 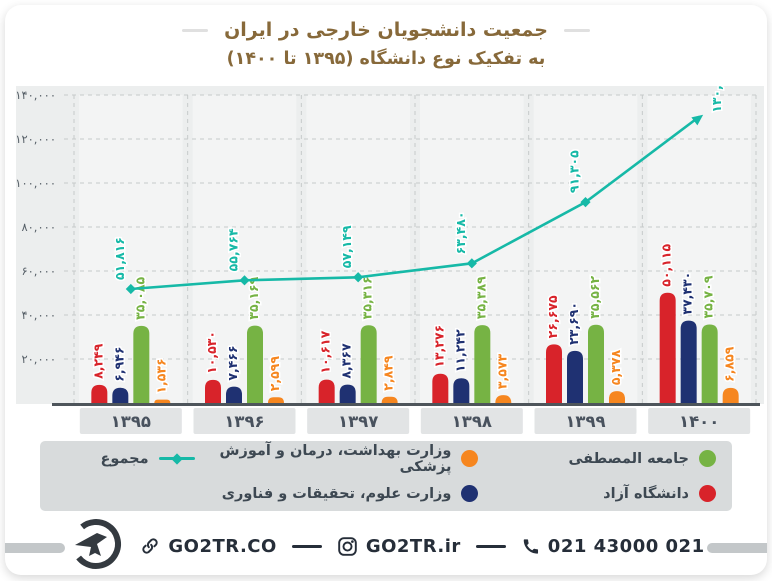 What do you see at coordinates (737, 548) in the screenshot?
I see `footer-edge-bar-right` at bounding box center [737, 548].